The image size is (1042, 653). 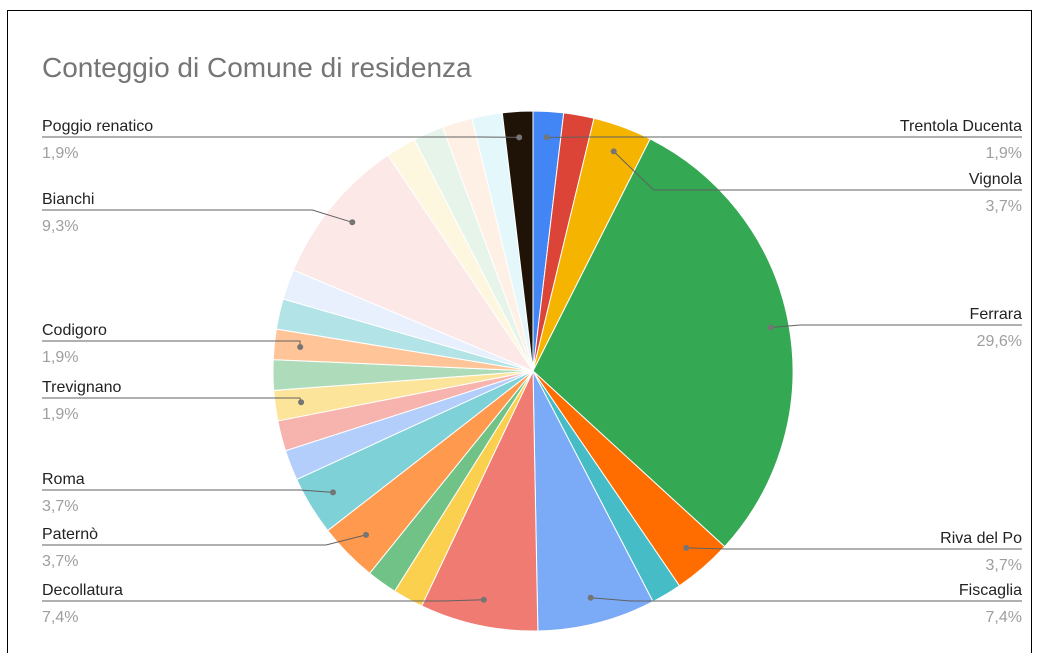 I want to click on leader-line-codigoro, so click(x=171, y=344).